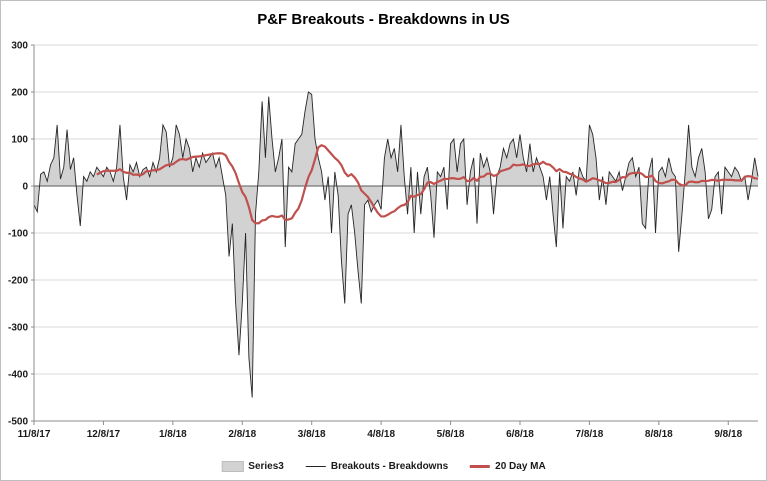 Image resolution: width=767 pixels, height=481 pixels. I want to click on x-axis-label: 9/8/18, so click(728, 434).